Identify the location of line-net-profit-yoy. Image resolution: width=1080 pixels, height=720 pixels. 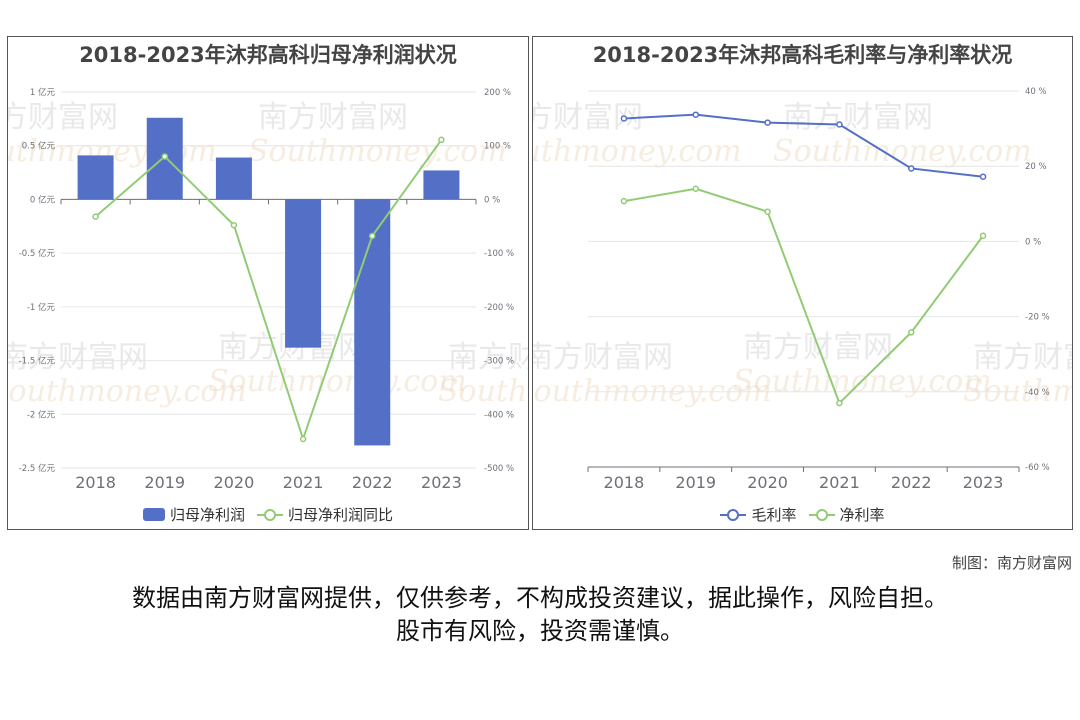
(268, 291).